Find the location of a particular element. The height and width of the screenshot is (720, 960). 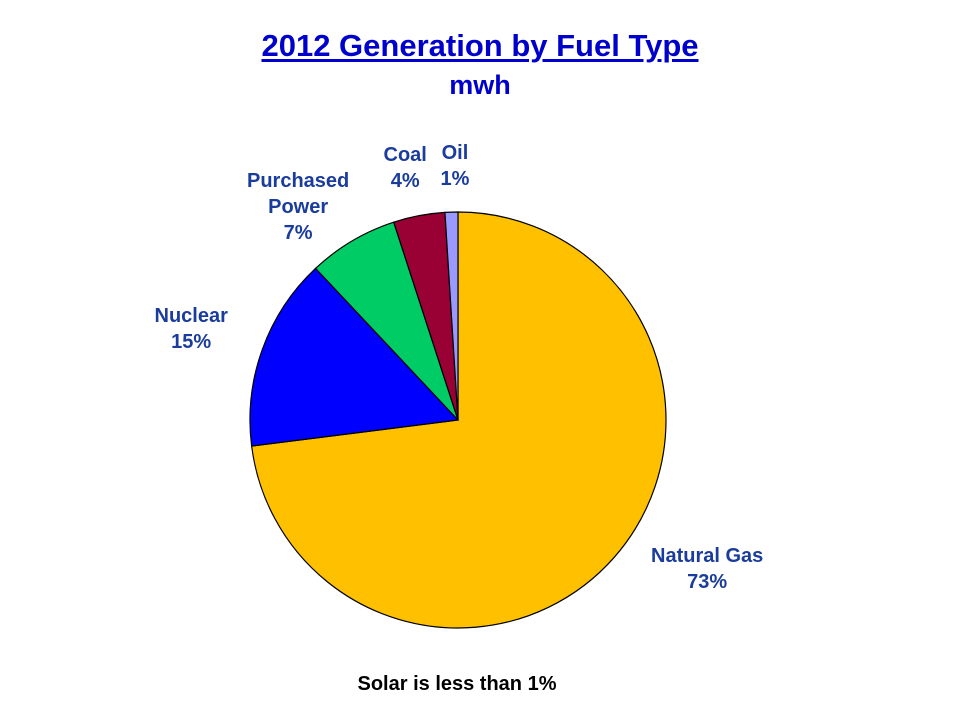

slice-label-line: Oil is located at coordinates (455, 153).